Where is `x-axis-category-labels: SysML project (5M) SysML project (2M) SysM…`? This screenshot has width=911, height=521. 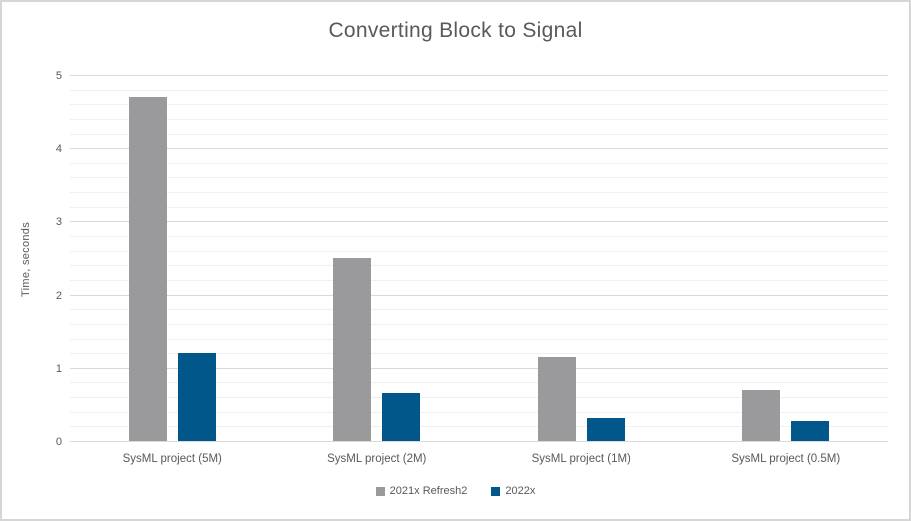
x-axis-category-labels: SysML project (5M) SysML project (2M) SysM… is located at coordinates (479, 462).